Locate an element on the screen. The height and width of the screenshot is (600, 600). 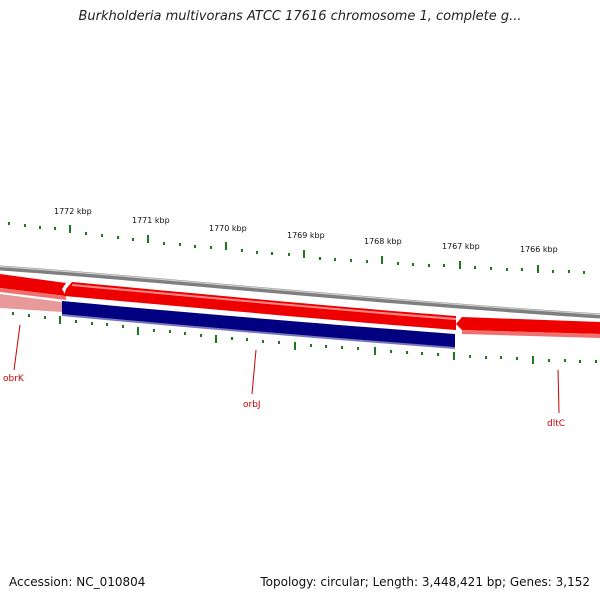
gene-dltC-shadow is located at coordinates (531, 334).